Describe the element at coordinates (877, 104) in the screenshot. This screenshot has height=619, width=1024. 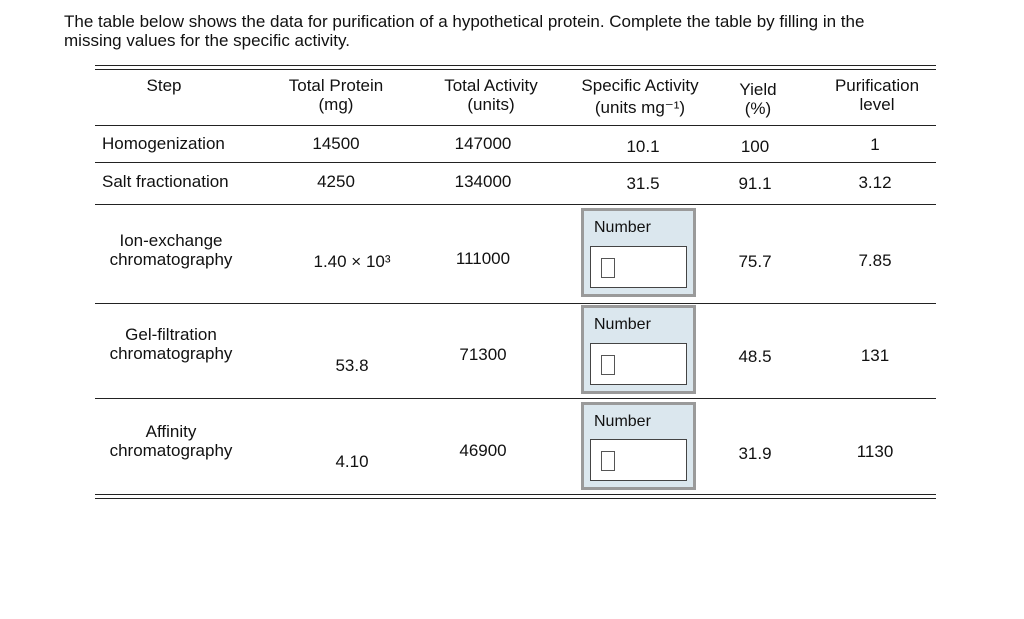
I see `column-header: level` at that location.